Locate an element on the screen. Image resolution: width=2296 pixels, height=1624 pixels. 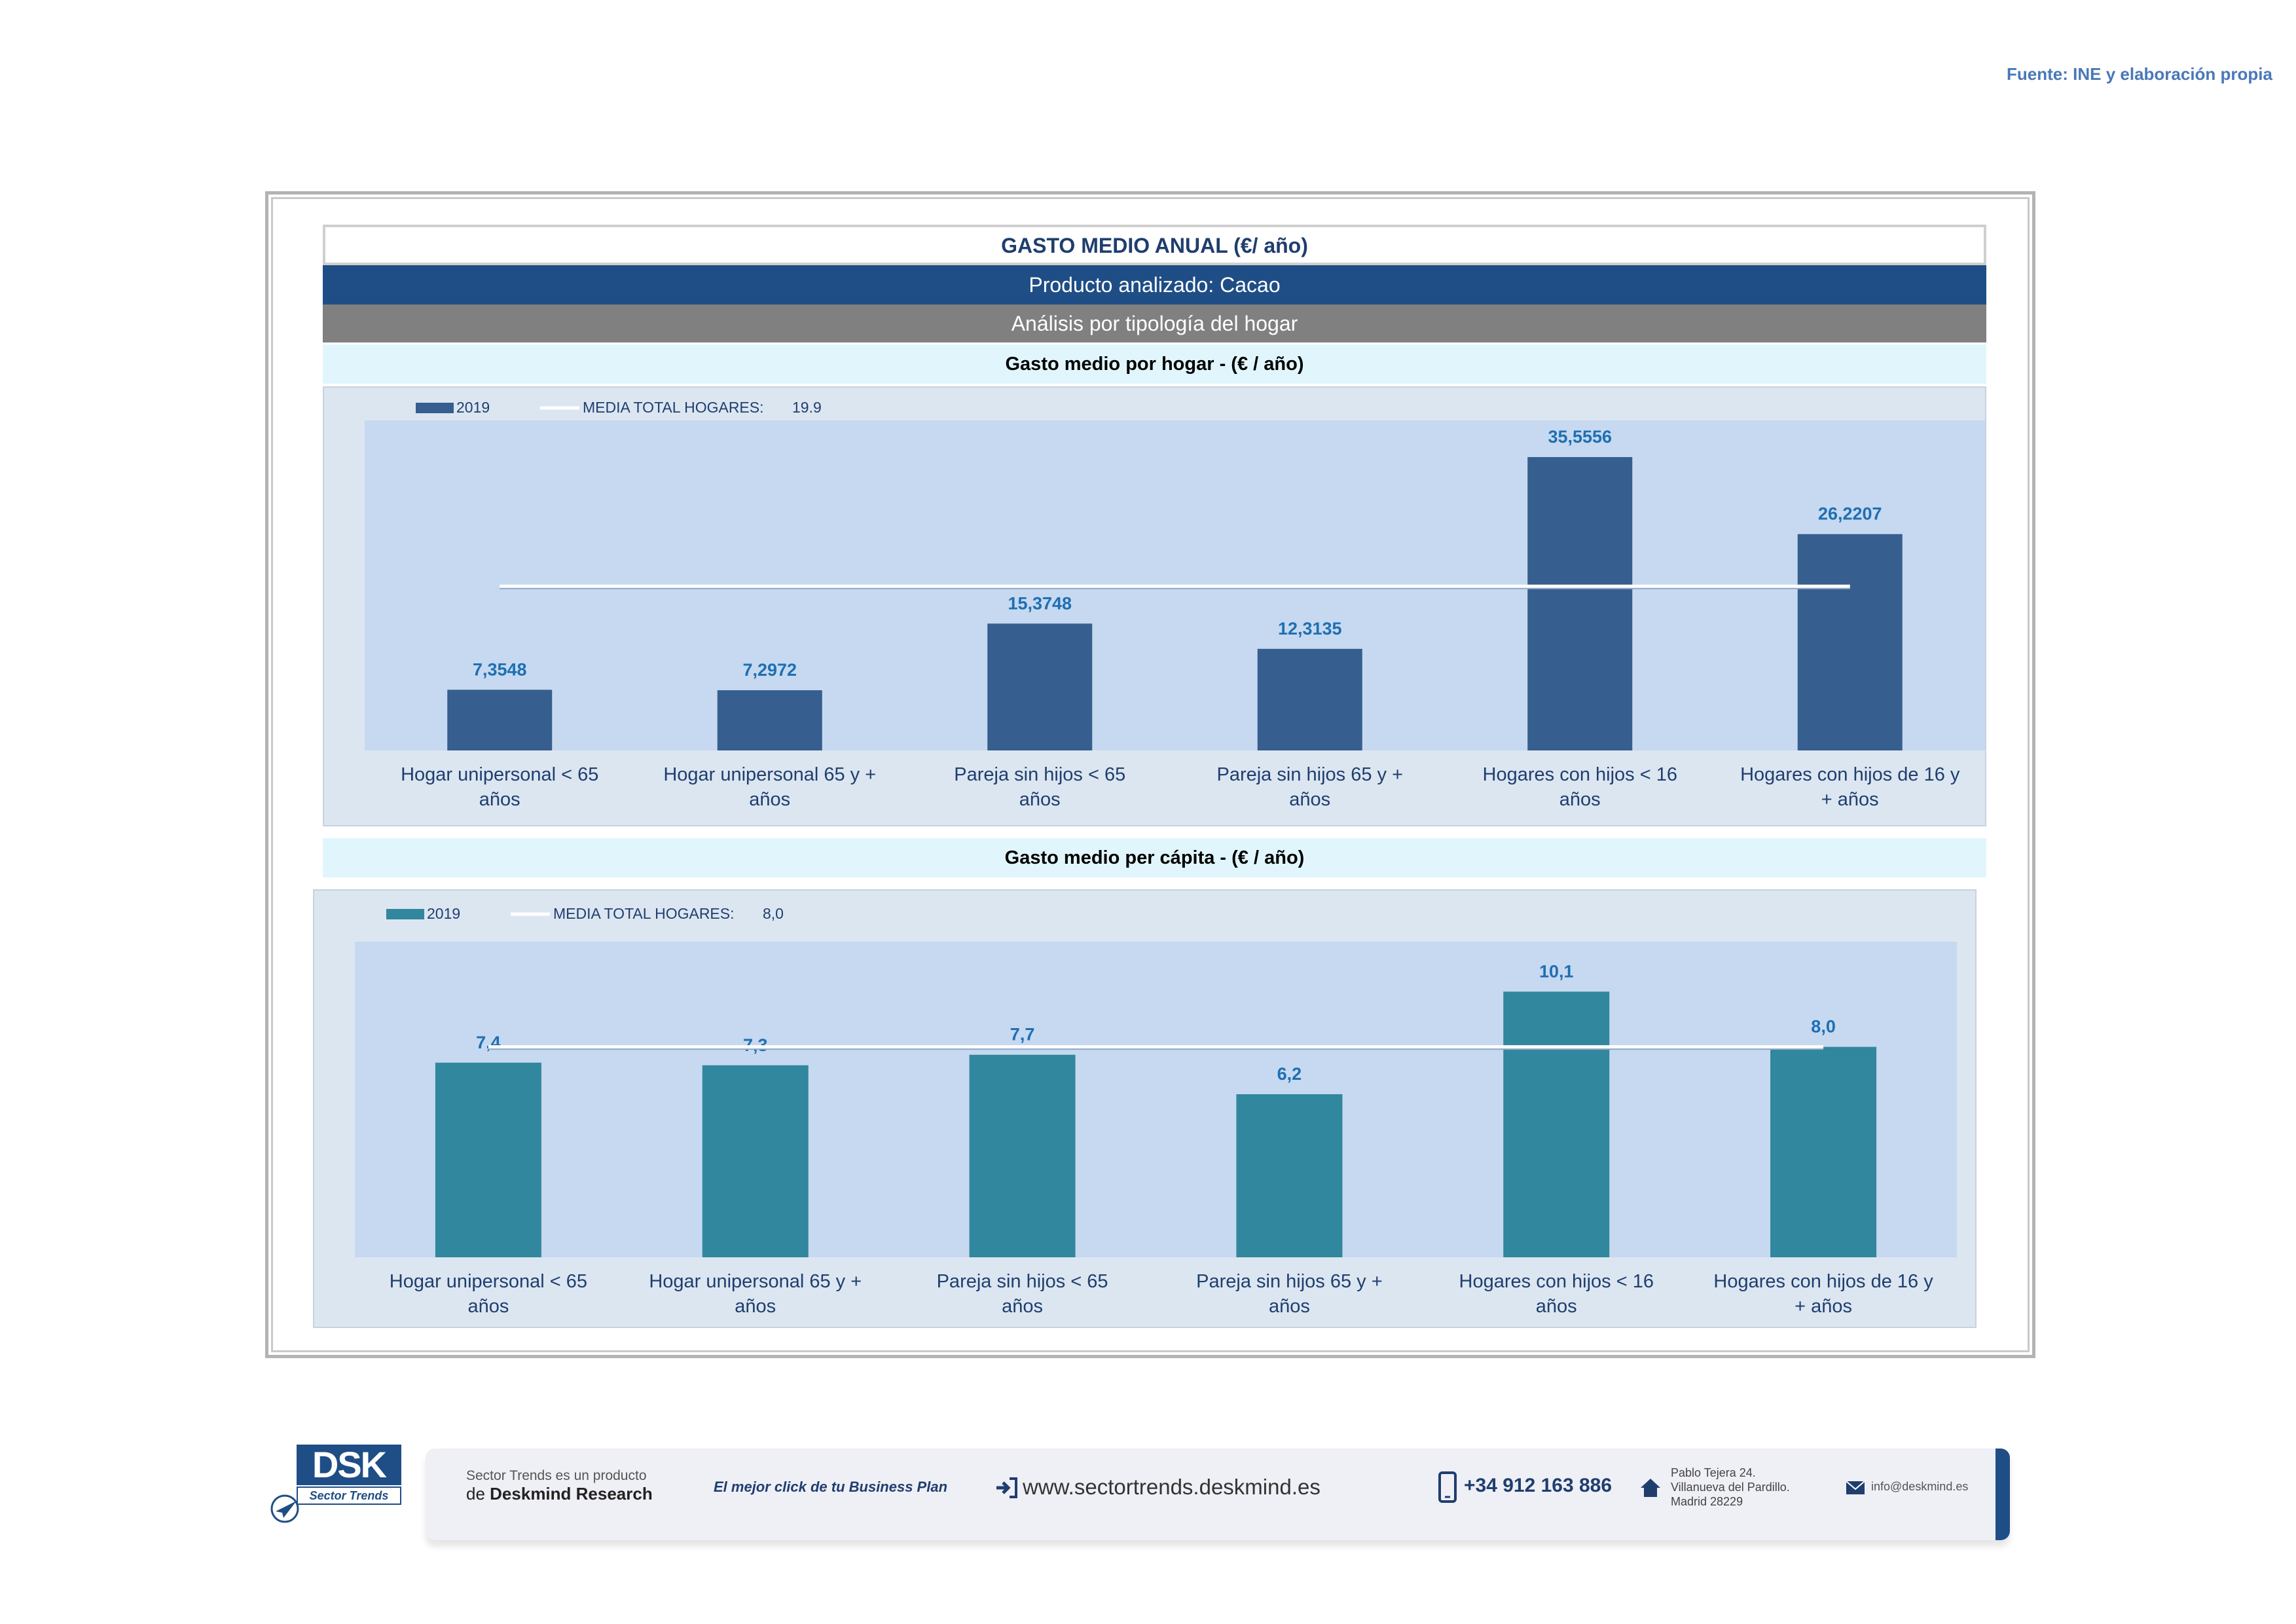
chart1-title: Gasto medio por hogar - (€ / año) is located at coordinates (1154, 364).